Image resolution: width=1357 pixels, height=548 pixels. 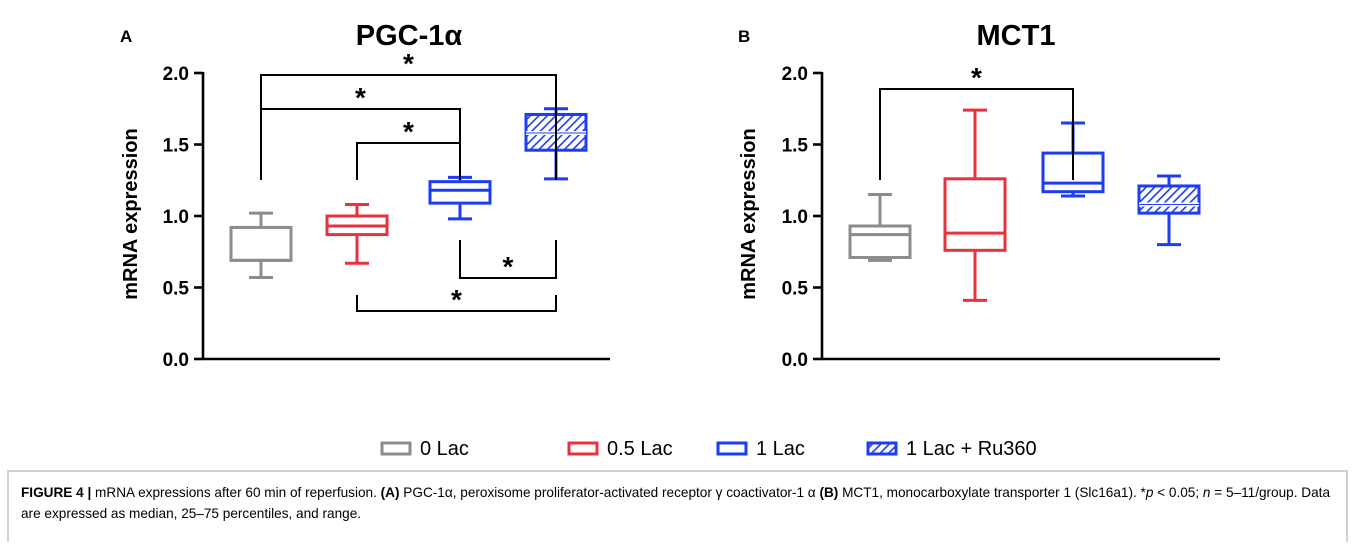 What do you see at coordinates (390, 492) in the screenshot?
I see `caption-a-label: (A)` at bounding box center [390, 492].